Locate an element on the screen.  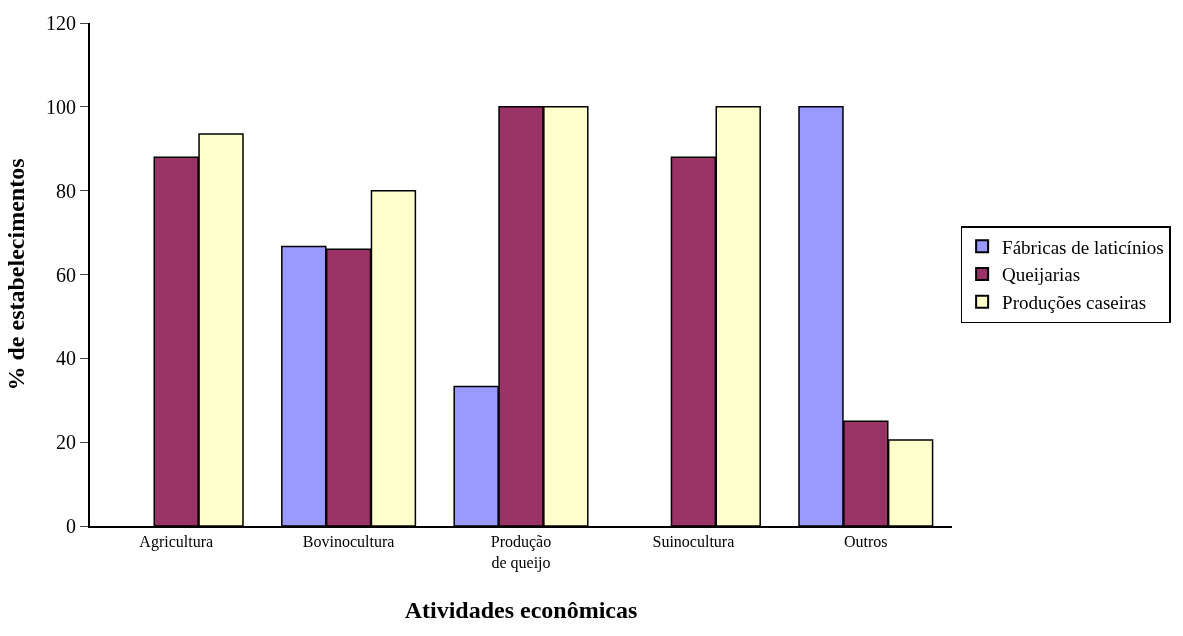
legend-label: Queijarias is located at coordinates (1041, 275).